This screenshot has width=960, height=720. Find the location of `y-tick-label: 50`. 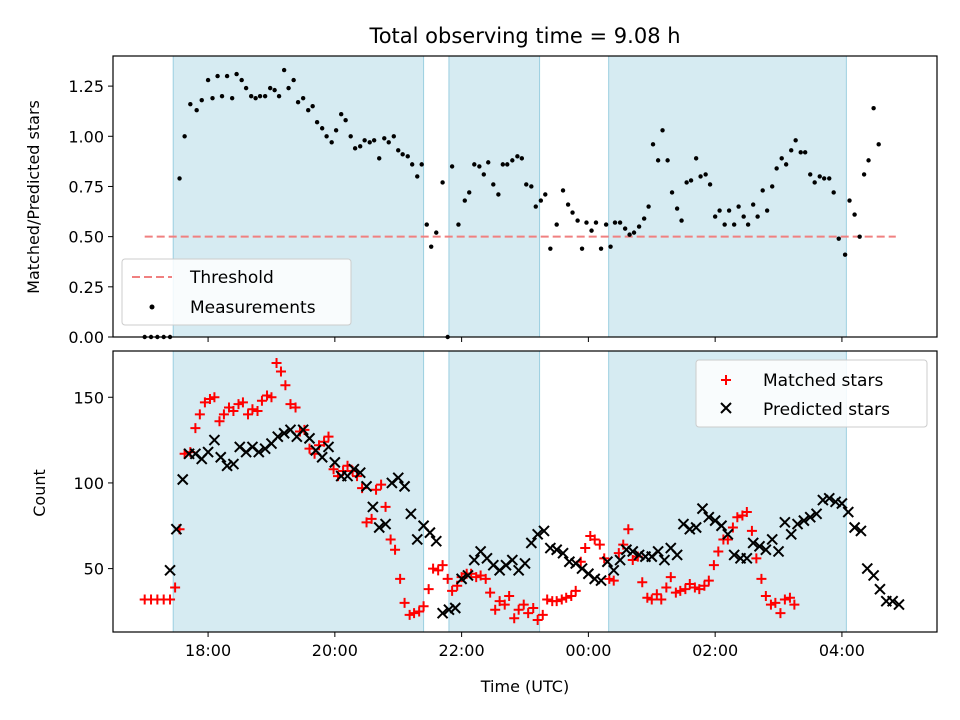

y-tick-label: 50 is located at coordinates (94, 569).